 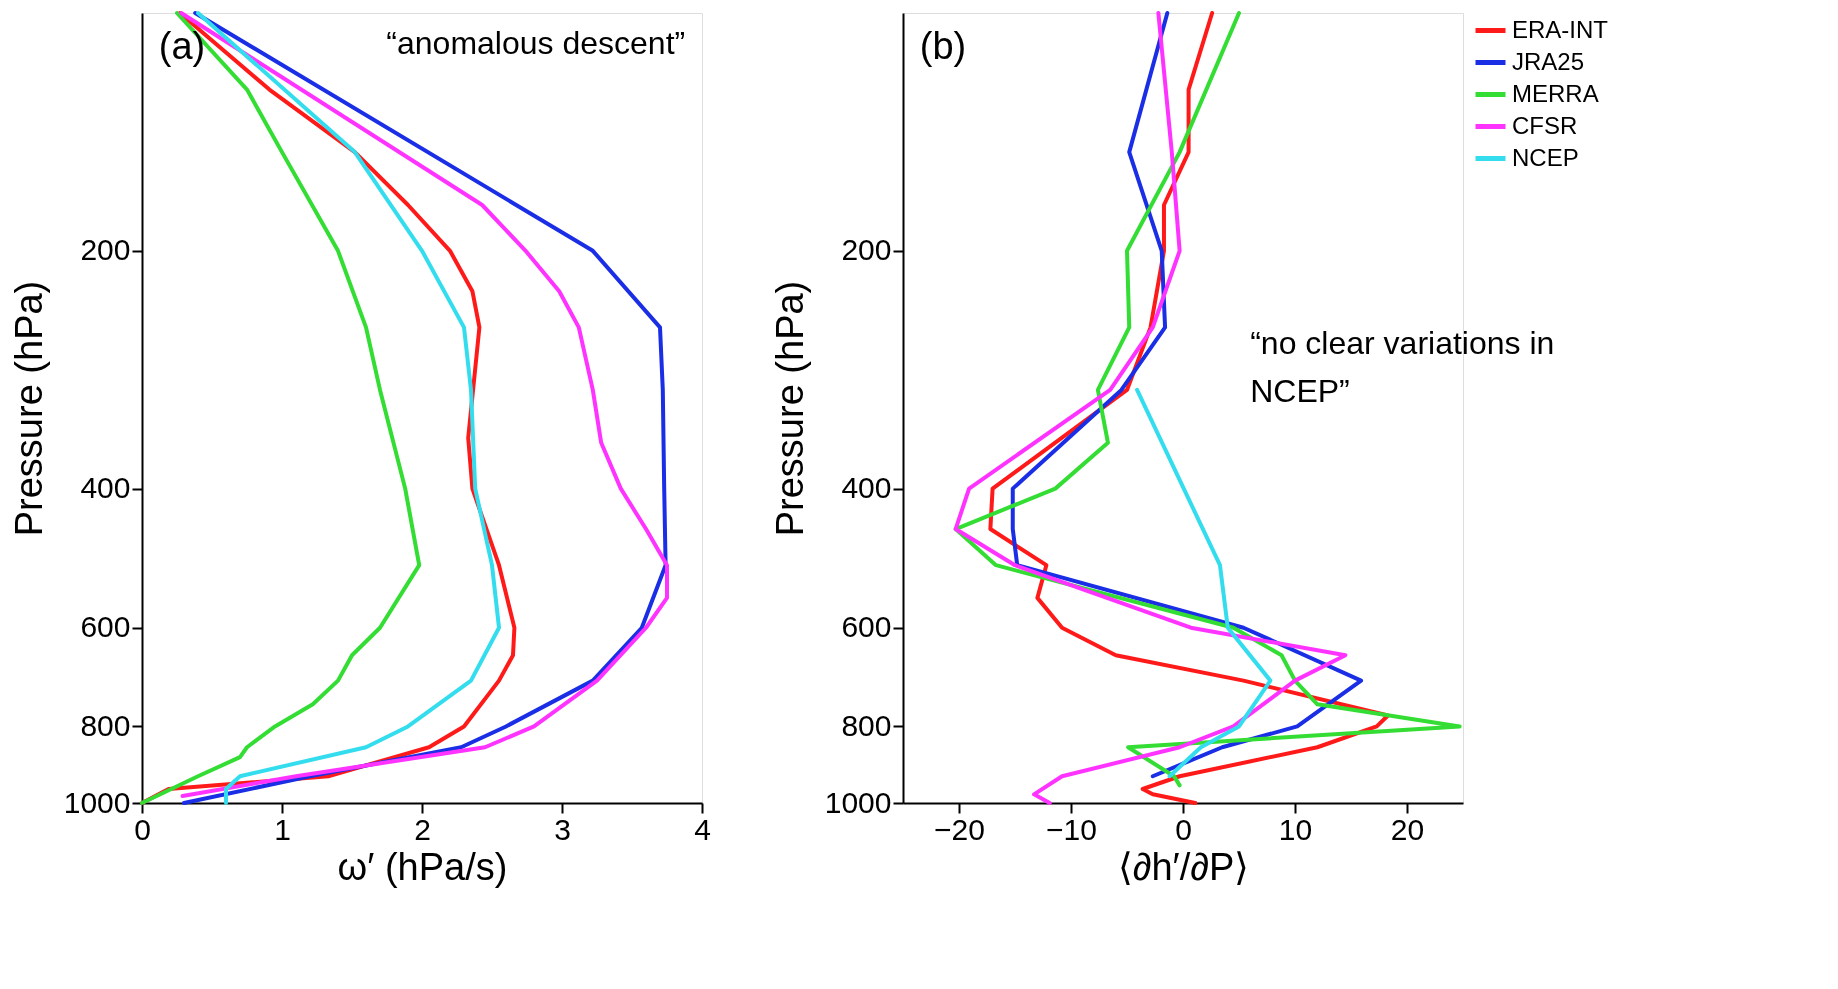 What do you see at coordinates (1545, 125) in the screenshot?
I see `legend-label: CFSR` at bounding box center [1545, 125].